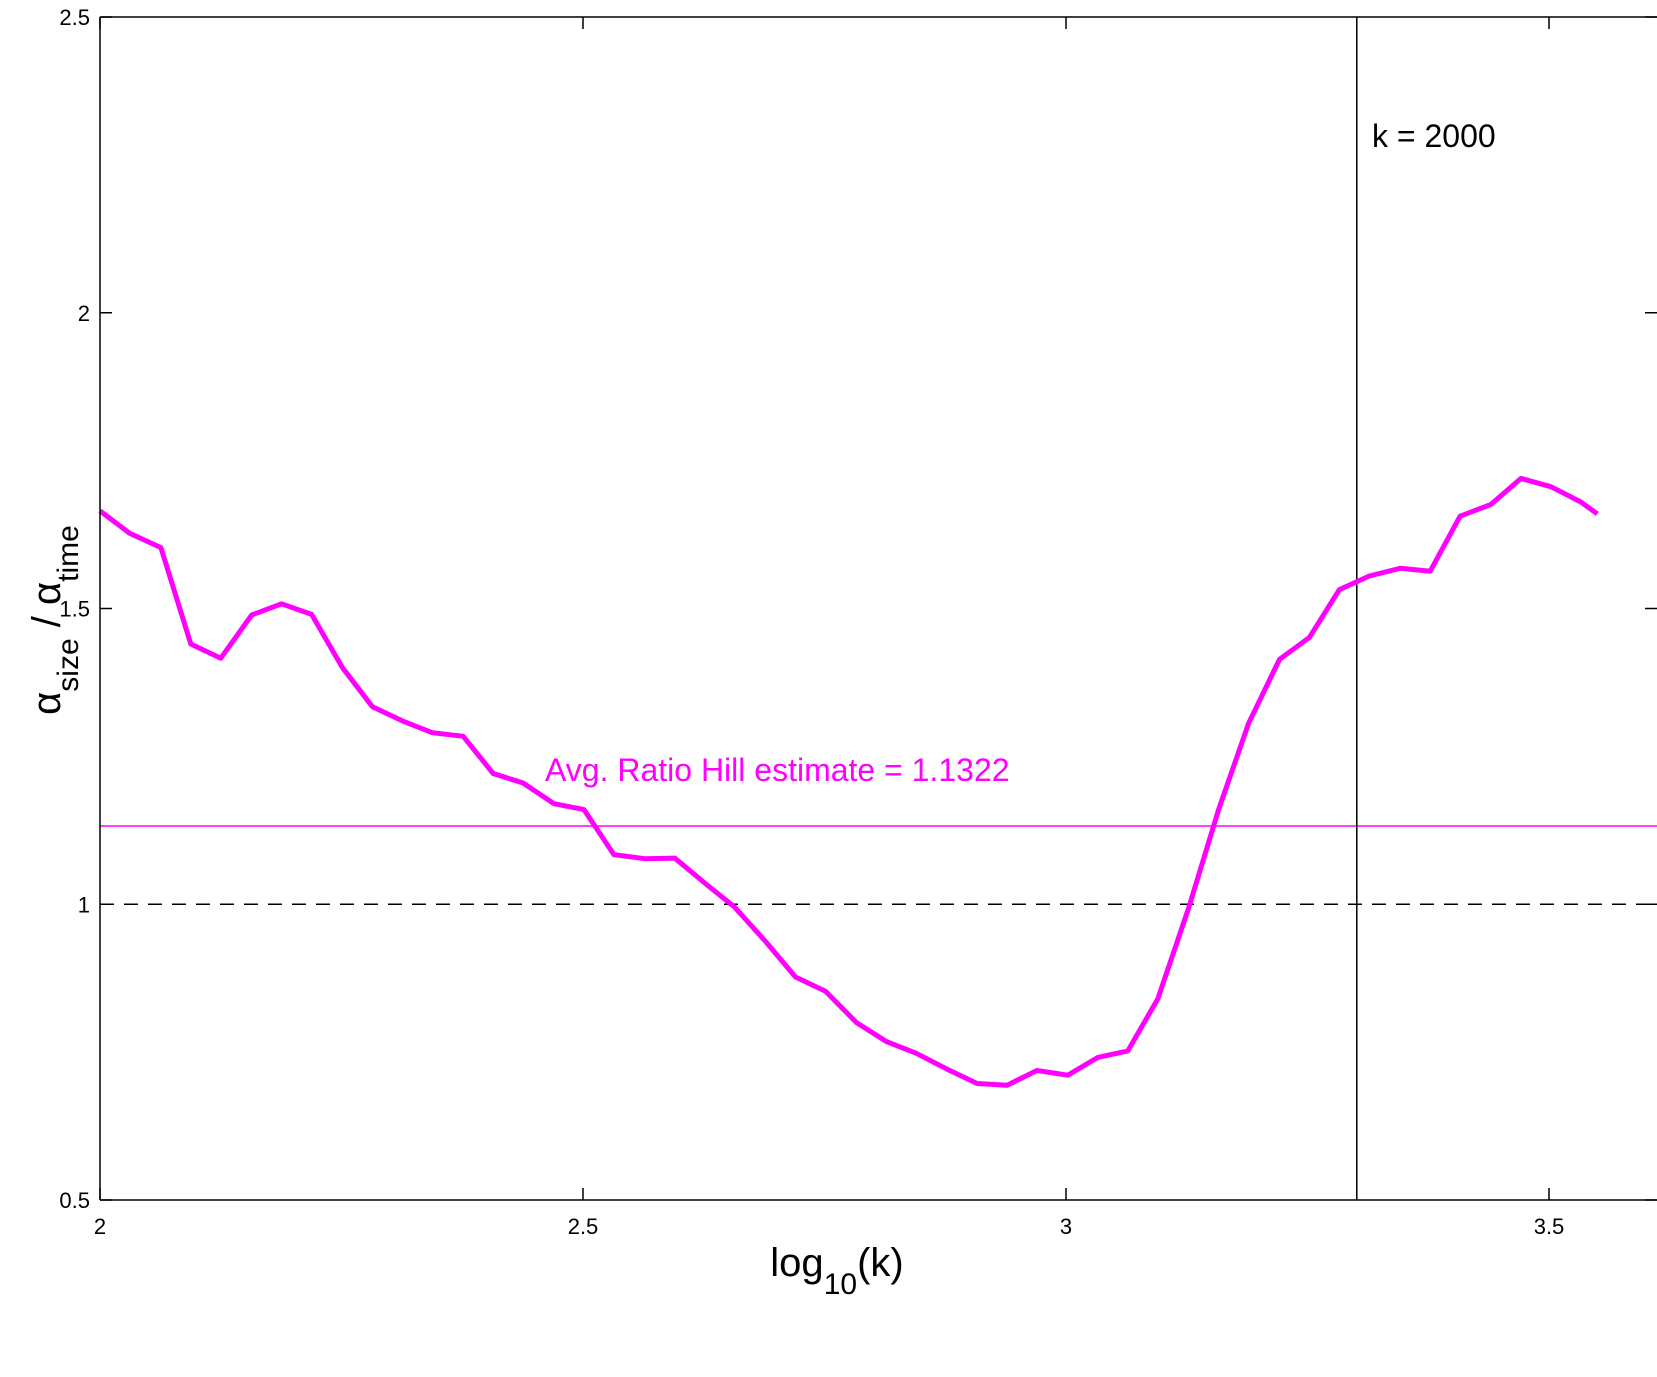  I want to click on x-tick-label: 2, so click(100, 1226).